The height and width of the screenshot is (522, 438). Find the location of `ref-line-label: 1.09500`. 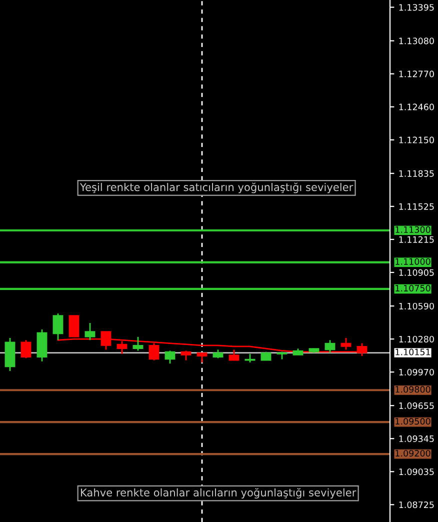

ref-line-label: 1.09500 is located at coordinates (413, 421).